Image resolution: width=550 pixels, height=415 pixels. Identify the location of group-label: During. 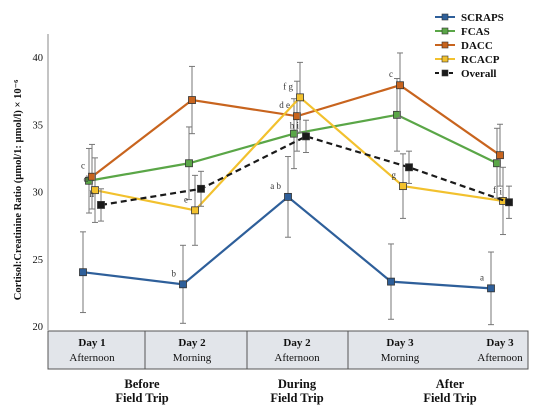
(297, 384).